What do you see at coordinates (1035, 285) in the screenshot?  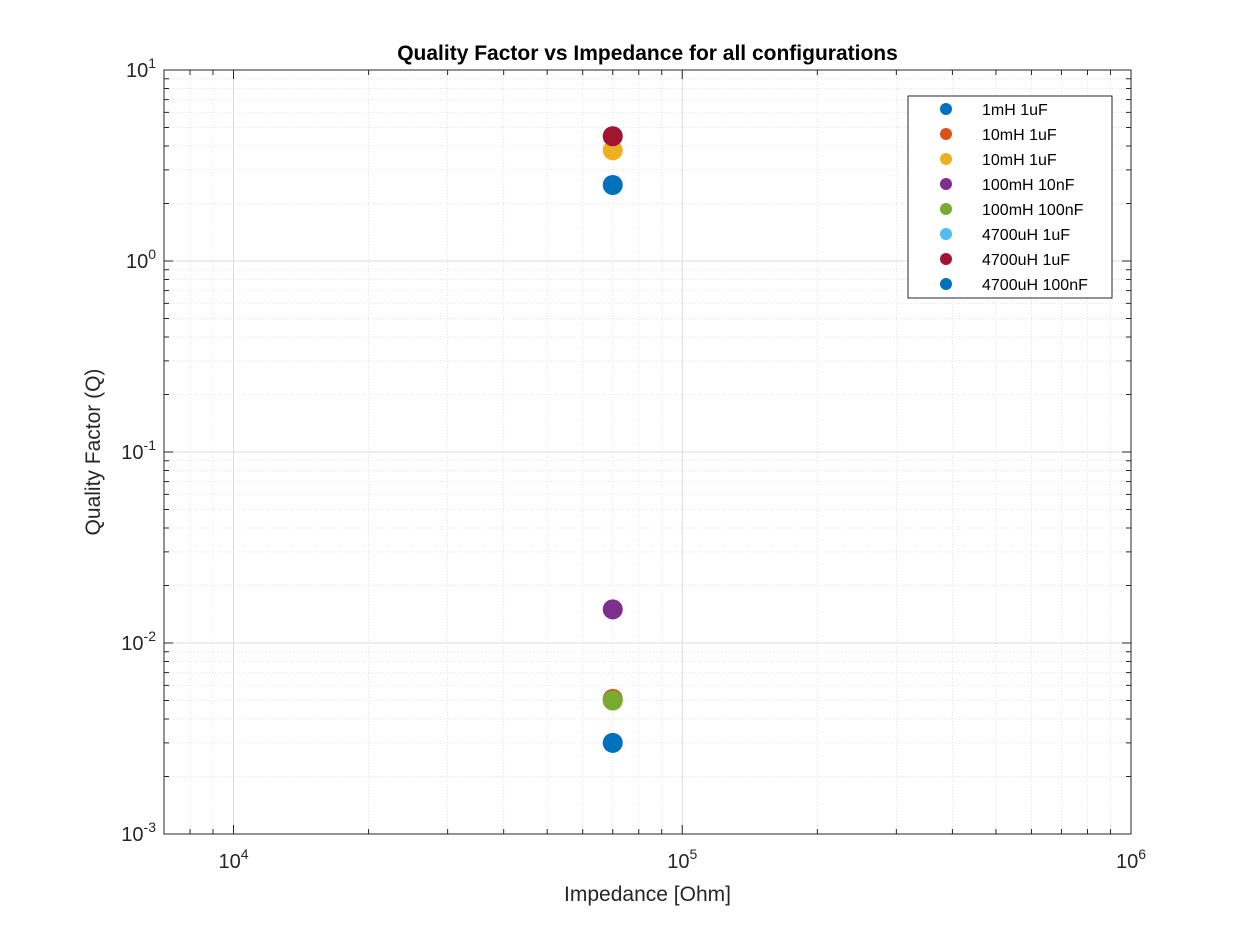 I see `legend-label: 4700uH 100nF` at bounding box center [1035, 285].